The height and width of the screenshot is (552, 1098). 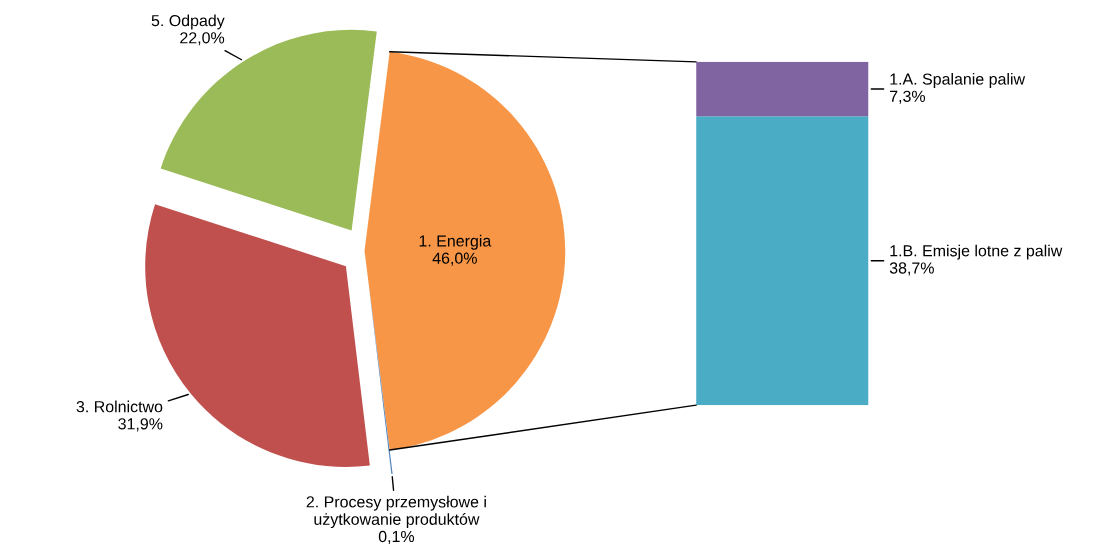 I want to click on data-label: 46,0%, so click(x=454, y=259).